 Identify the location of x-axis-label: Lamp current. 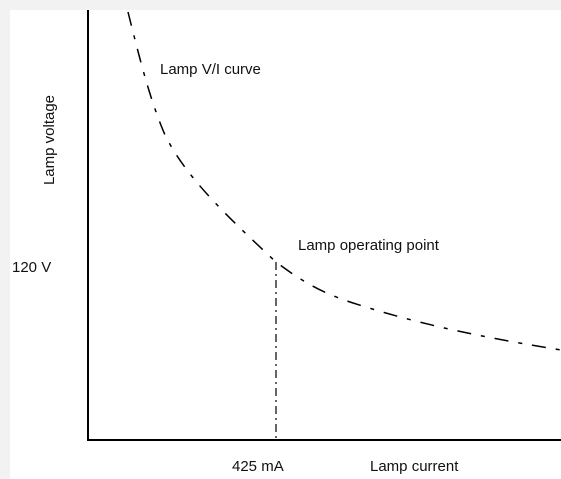
(414, 466).